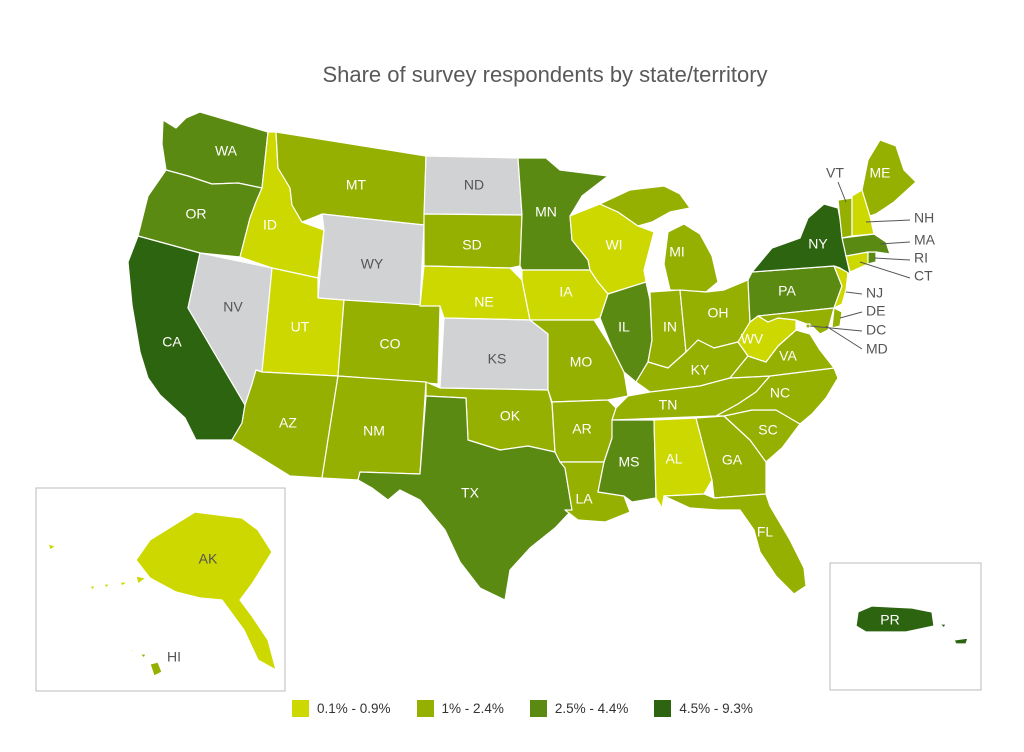  I want to click on legend-label: 4.5% - 9.3%, so click(716, 708).